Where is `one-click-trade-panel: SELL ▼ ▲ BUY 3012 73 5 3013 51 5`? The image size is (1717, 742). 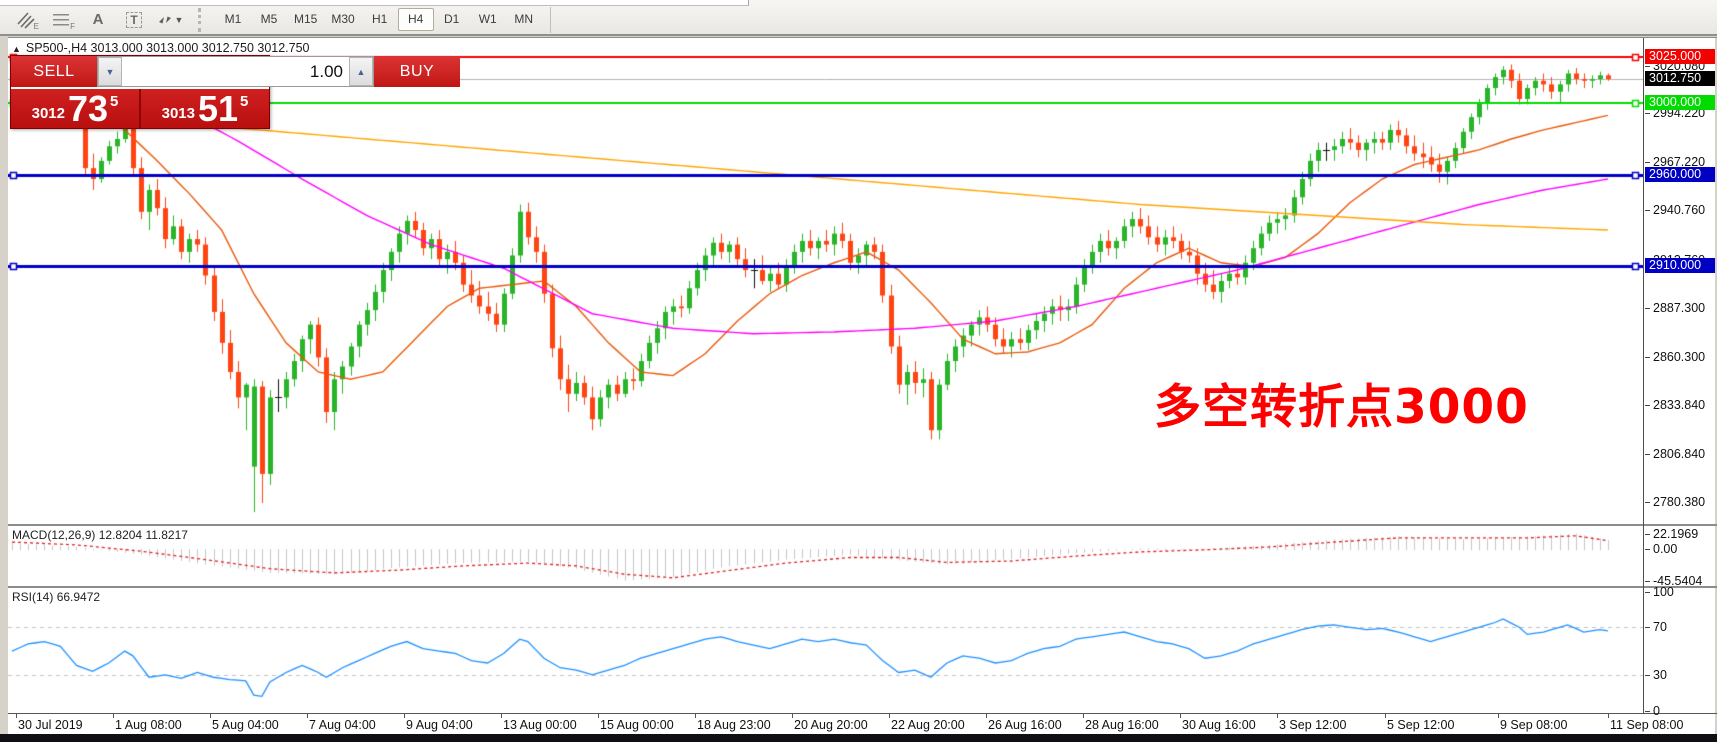
one-click-trade-panel: SELL ▼ ▲ BUY 3012 73 5 3013 51 5 is located at coordinates (235, 92).